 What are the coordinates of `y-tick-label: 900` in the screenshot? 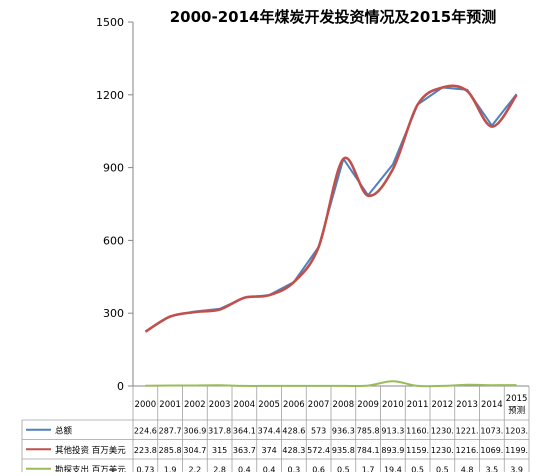 It's located at (113, 168).